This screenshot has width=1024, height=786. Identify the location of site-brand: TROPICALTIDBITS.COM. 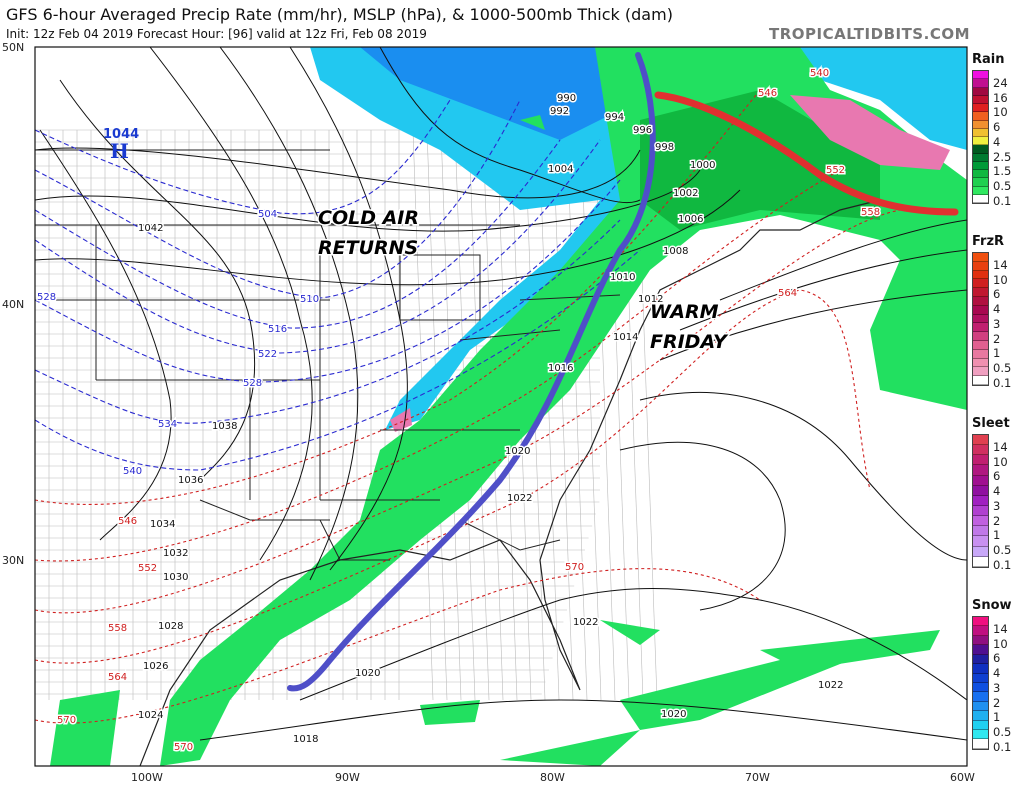
(869, 34).